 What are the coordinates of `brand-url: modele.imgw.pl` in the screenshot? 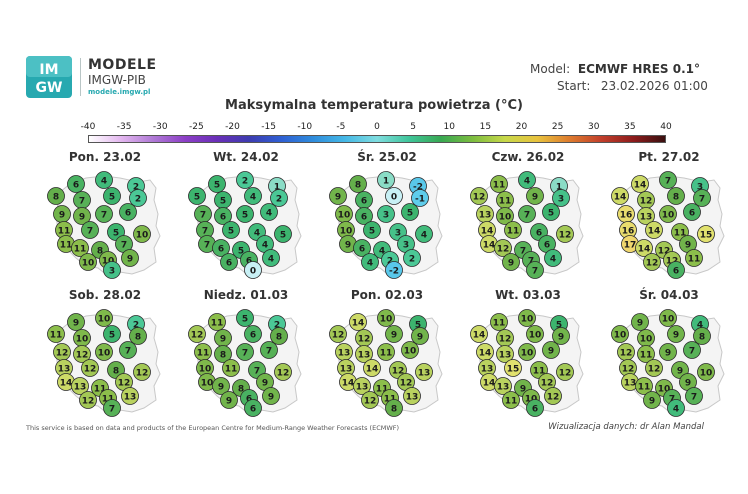 It's located at (119, 92).